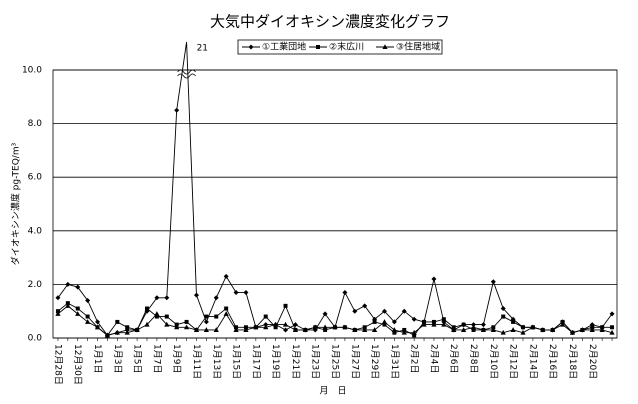  I want to click on x-tick-label: 1月11日, so click(196, 361).